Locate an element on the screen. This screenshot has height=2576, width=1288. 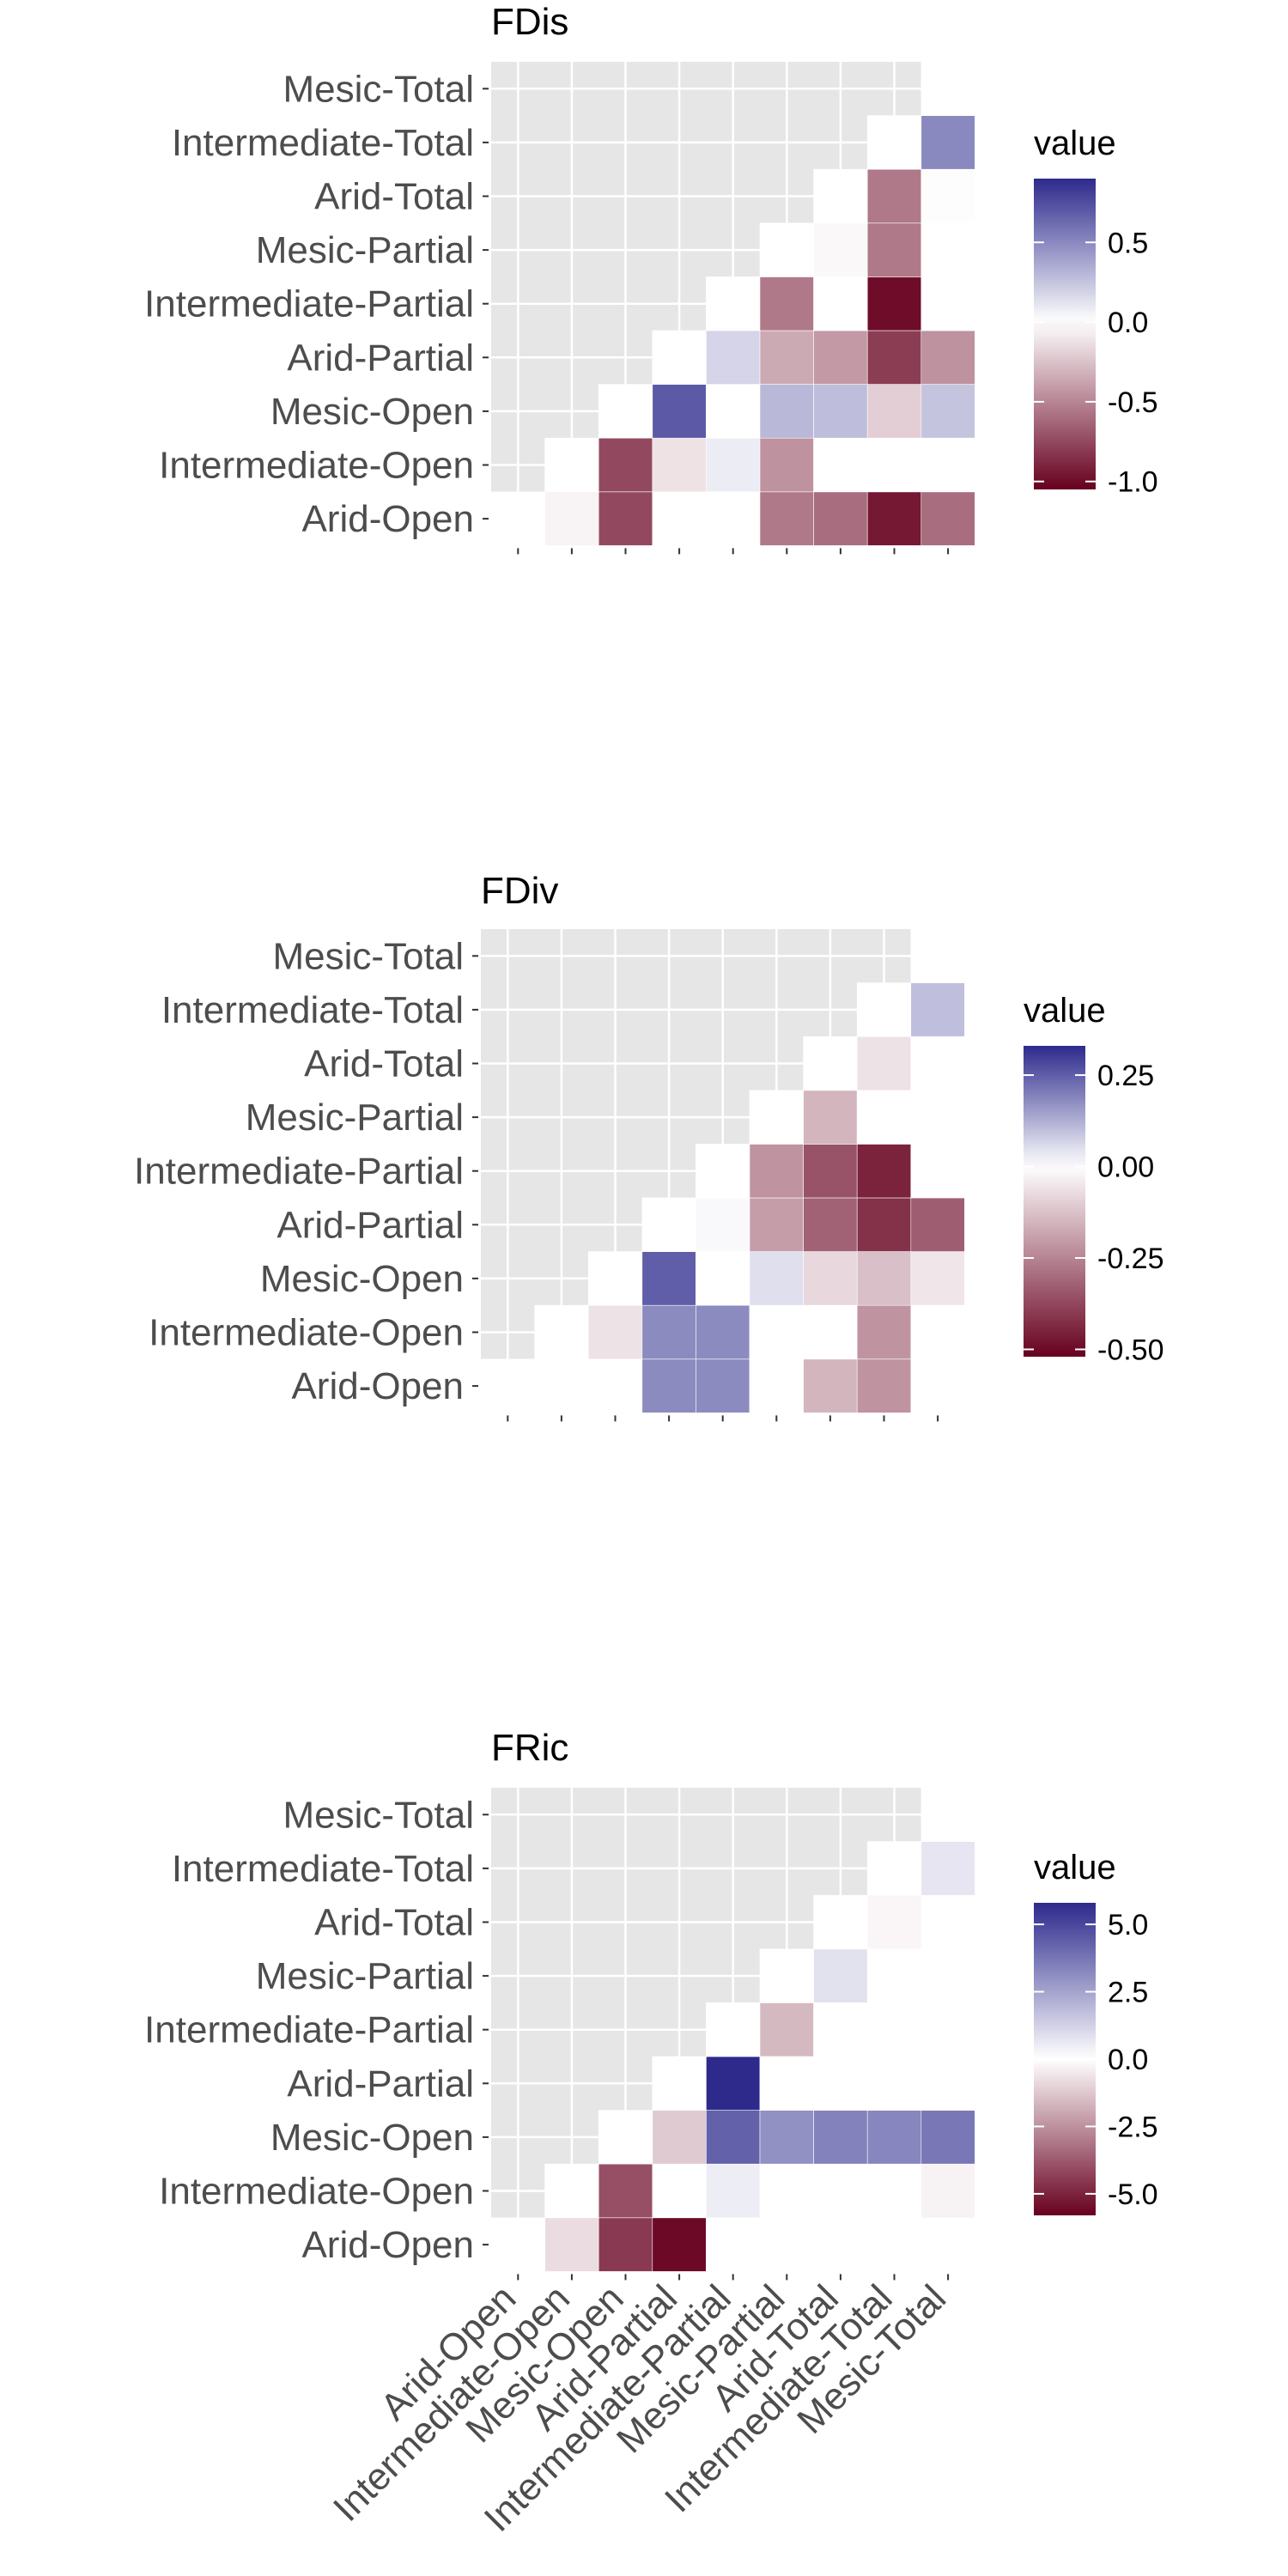
legend-tick-label: -5.0 is located at coordinates (1133, 2194).